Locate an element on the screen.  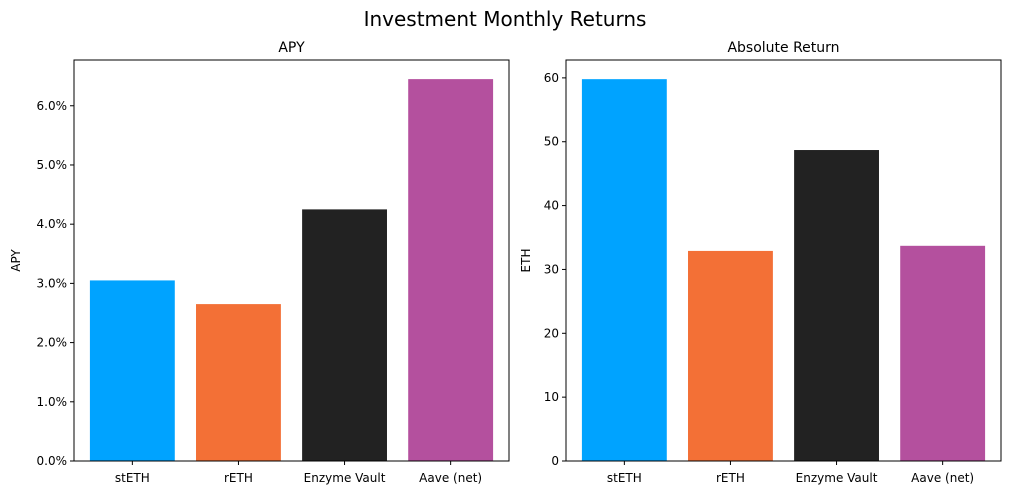
apy-y-tick-label: 5.0% is located at coordinates (52, 165).